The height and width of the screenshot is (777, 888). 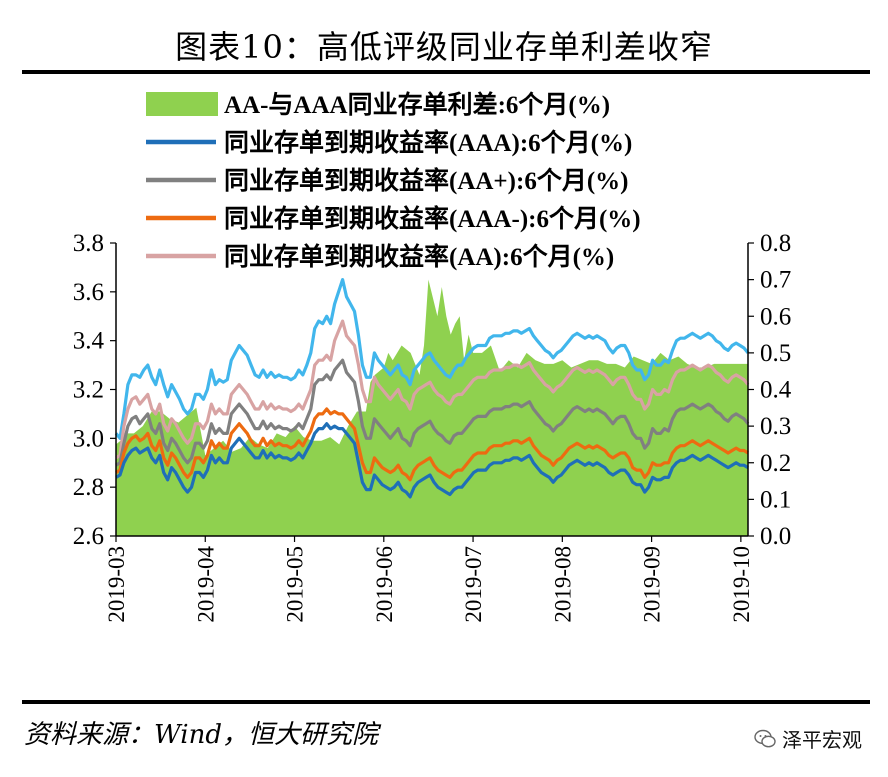 I want to click on y-left-tick-label: 2.6, so click(x=88, y=536).